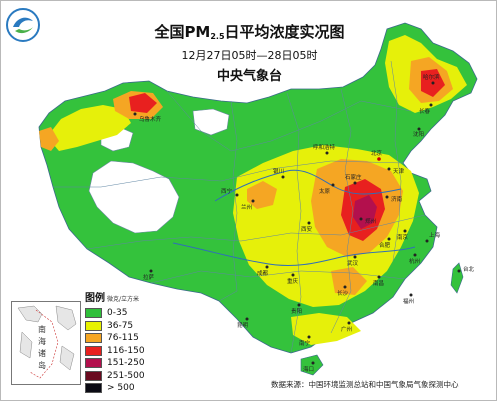 The height and width of the screenshot is (401, 497). What do you see at coordinates (143, 103) in the screenshot?
I see `red-zone-xinjiang` at bounding box center [143, 103].